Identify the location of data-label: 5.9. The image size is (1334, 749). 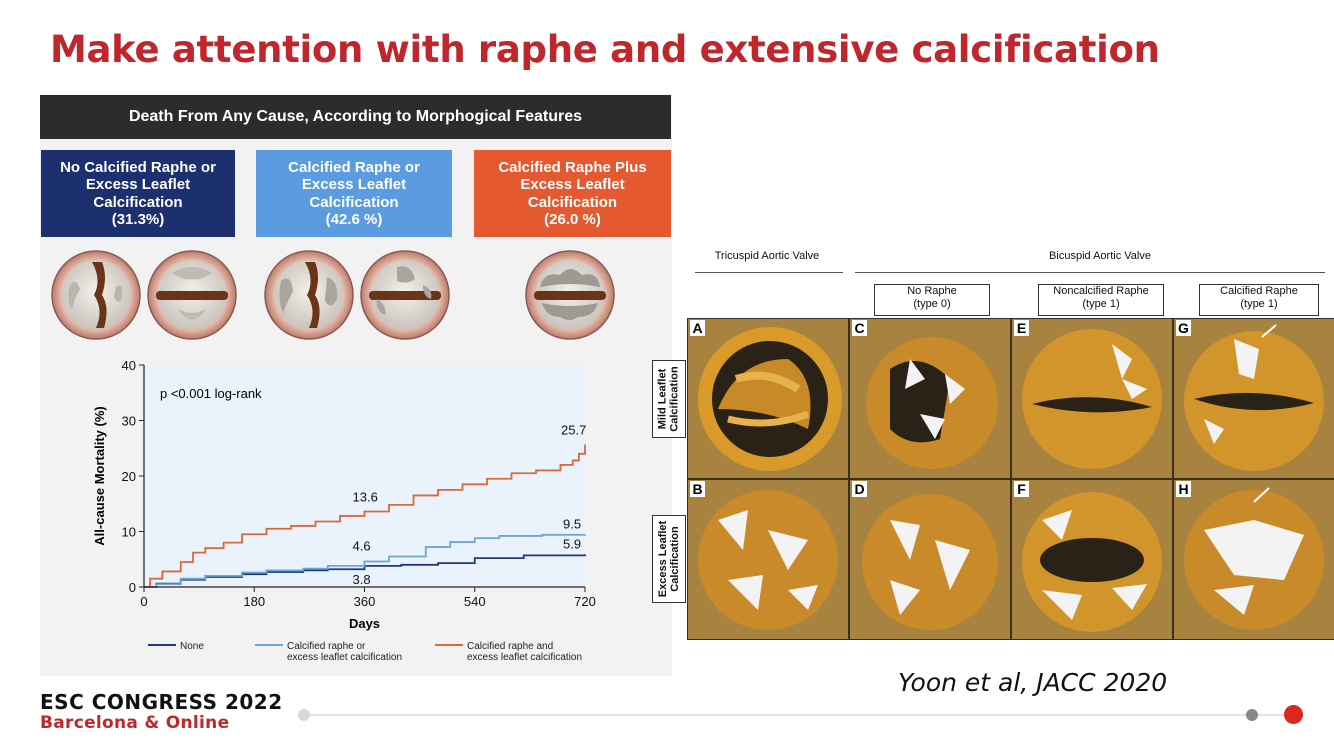
(572, 543).